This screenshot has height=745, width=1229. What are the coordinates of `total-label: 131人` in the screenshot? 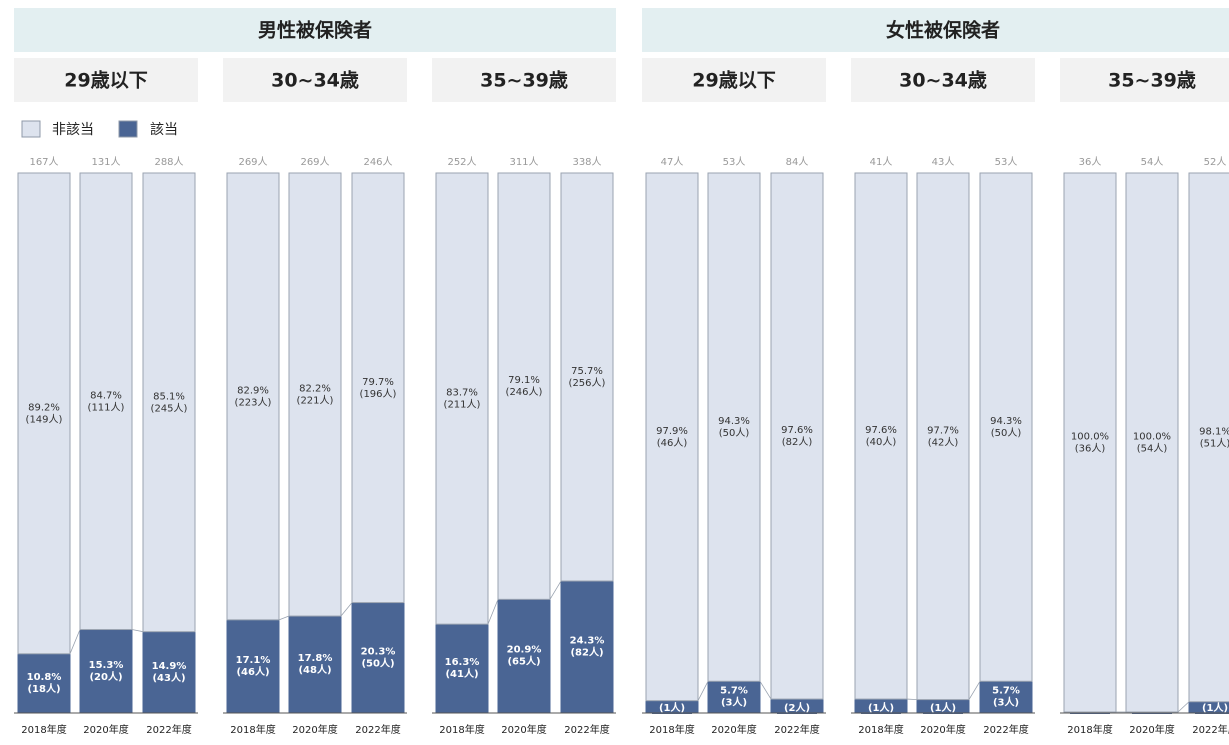 It's located at (105, 162).